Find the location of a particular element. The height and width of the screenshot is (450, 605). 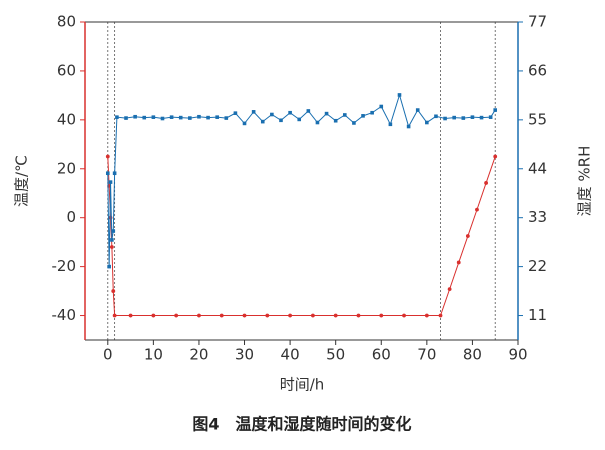

y-tick-label: -40 is located at coordinates (64, 315).